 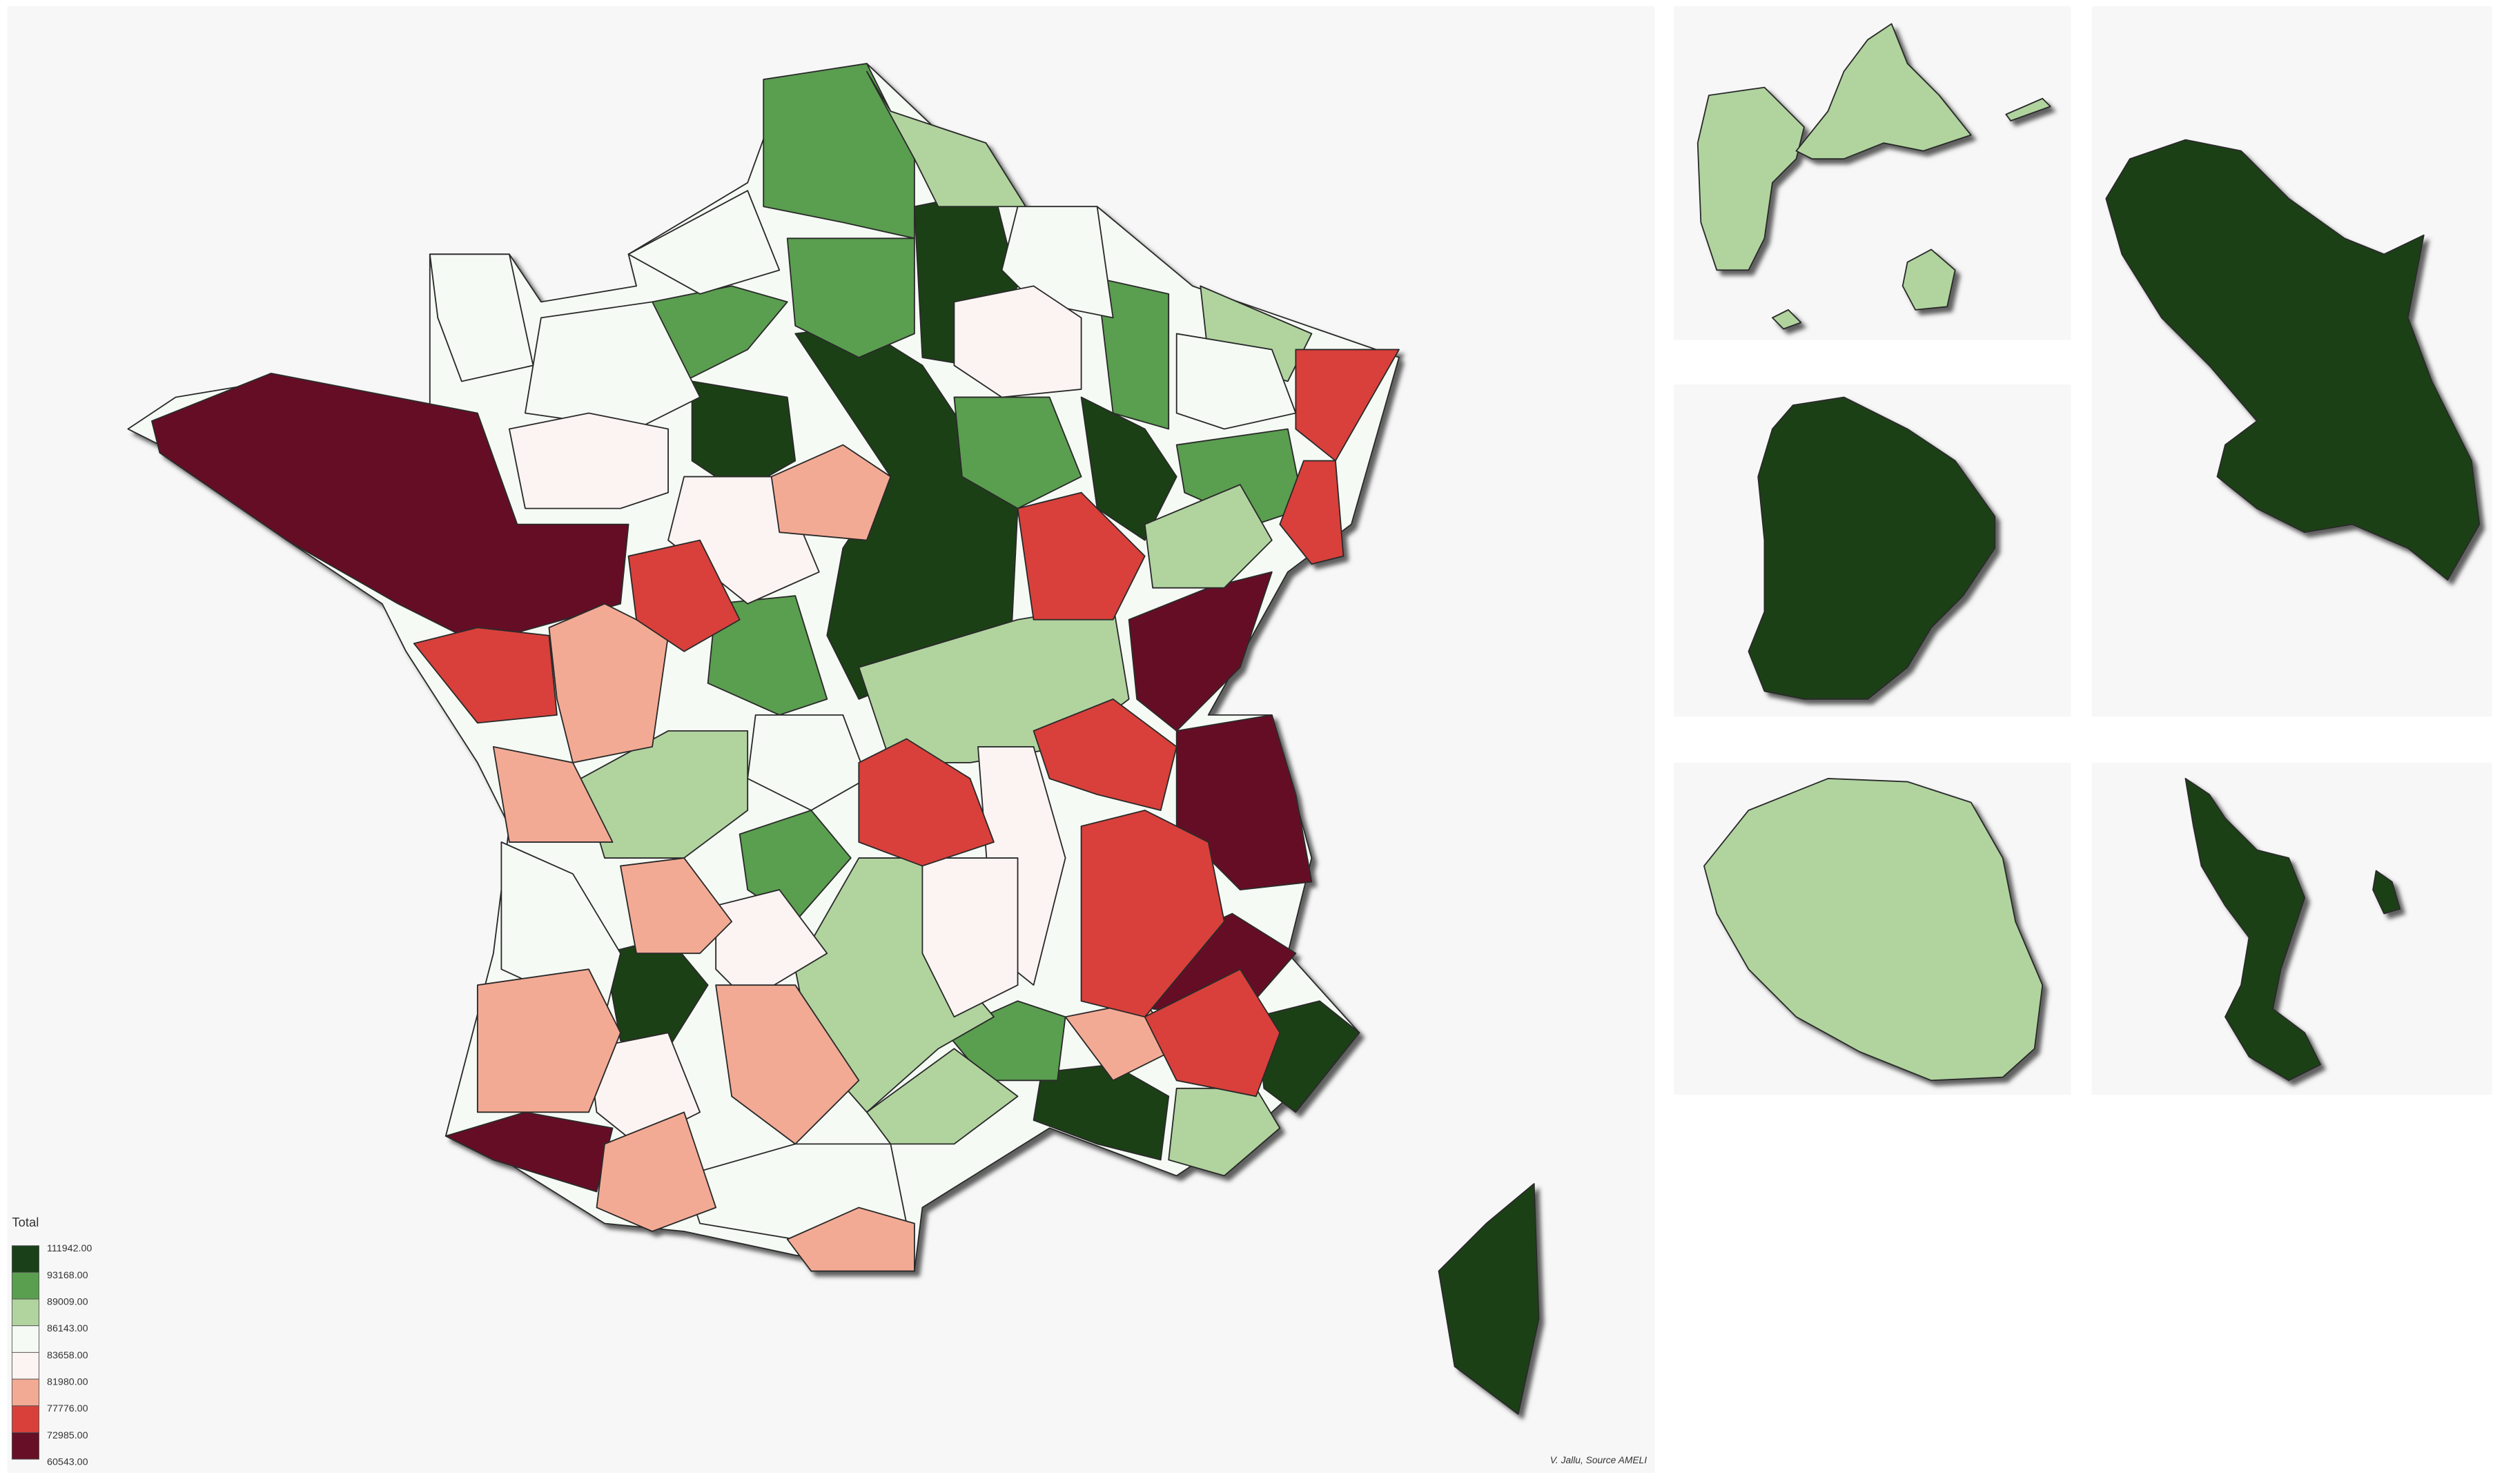 I want to click on legend-label: 72985.00, so click(x=67, y=1436).